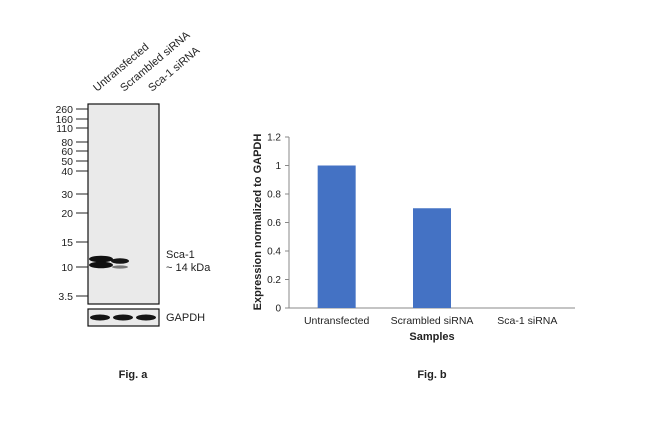 The image size is (650, 441). Describe the element at coordinates (67, 214) in the screenshot. I see `mw-label-20: 20` at that location.